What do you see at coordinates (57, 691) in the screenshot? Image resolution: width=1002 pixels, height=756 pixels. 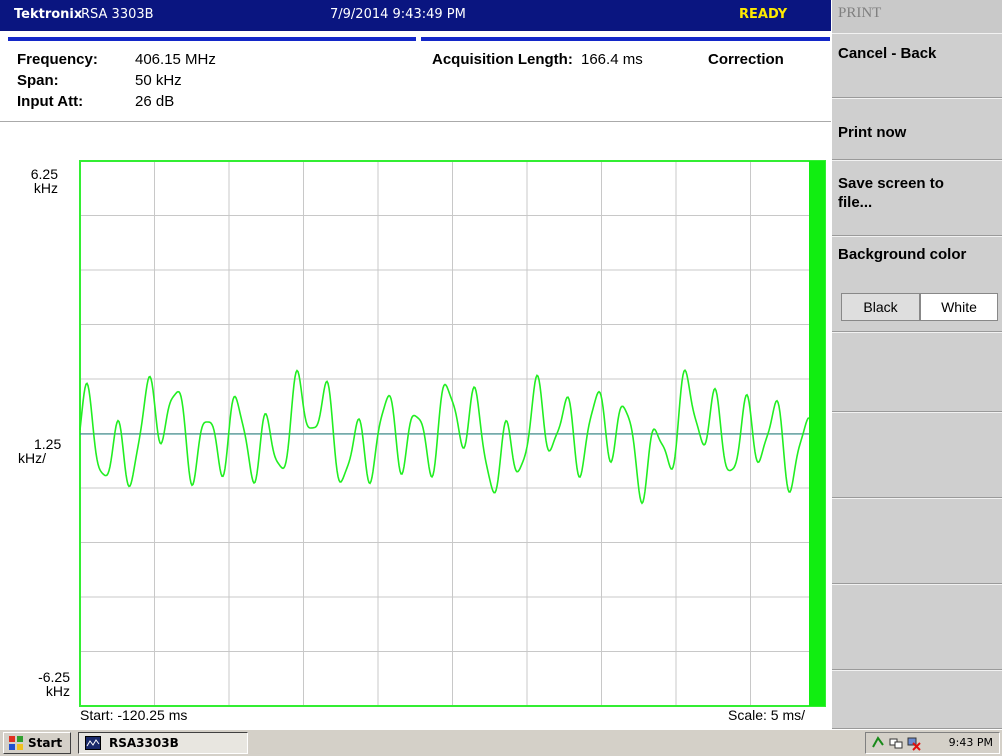 I see `y-bottom-unit: kHz` at bounding box center [57, 691].